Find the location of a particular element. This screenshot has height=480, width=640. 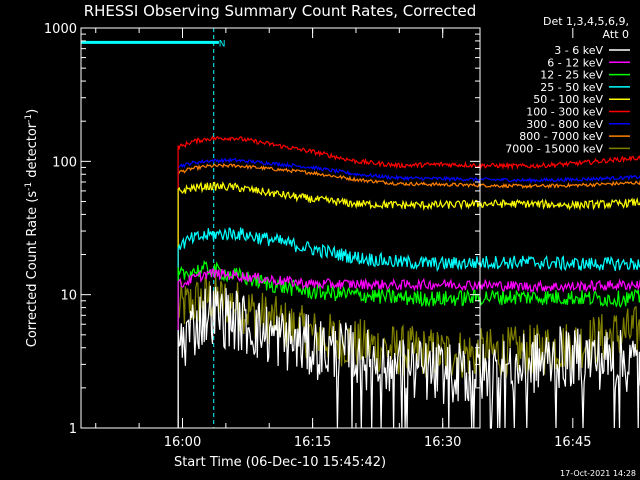

legend-header-line1: Det 1,3,4,5,6,9, is located at coordinates (586, 21).